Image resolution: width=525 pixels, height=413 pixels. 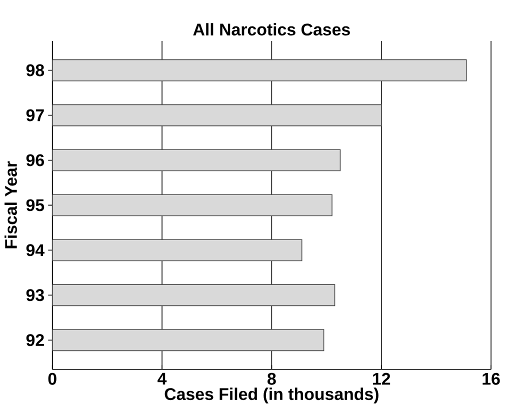 What do you see at coordinates (52, 378) in the screenshot?
I see `x-tick-label: 0` at bounding box center [52, 378].